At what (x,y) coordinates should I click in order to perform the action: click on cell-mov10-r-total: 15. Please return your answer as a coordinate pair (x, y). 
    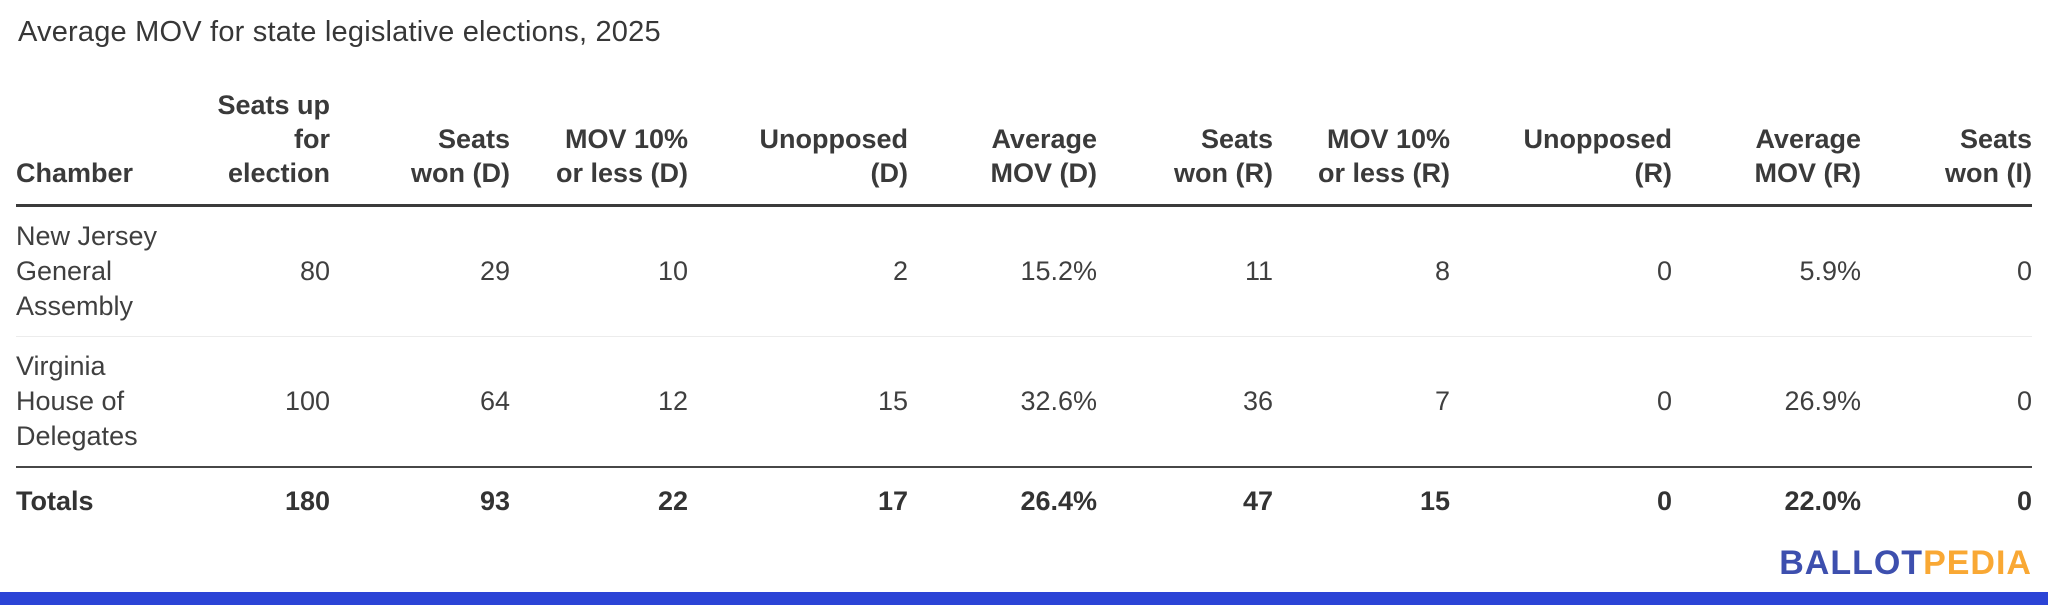
    Looking at the image, I should click on (1434, 501).